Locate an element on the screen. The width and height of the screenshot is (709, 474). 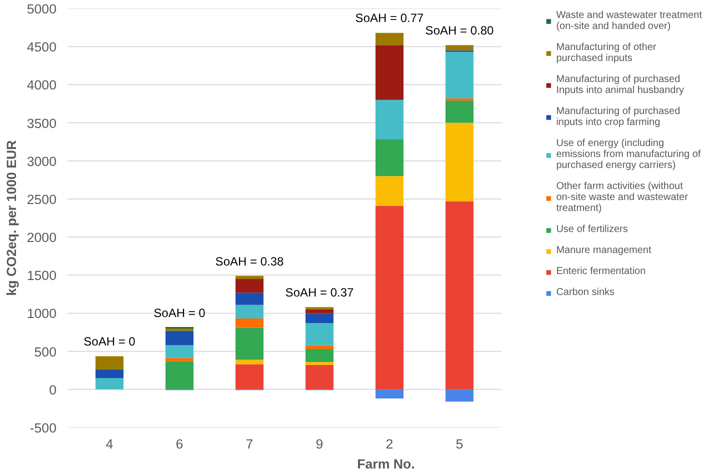
legend-label: Enteric fermentation is located at coordinates (601, 271).